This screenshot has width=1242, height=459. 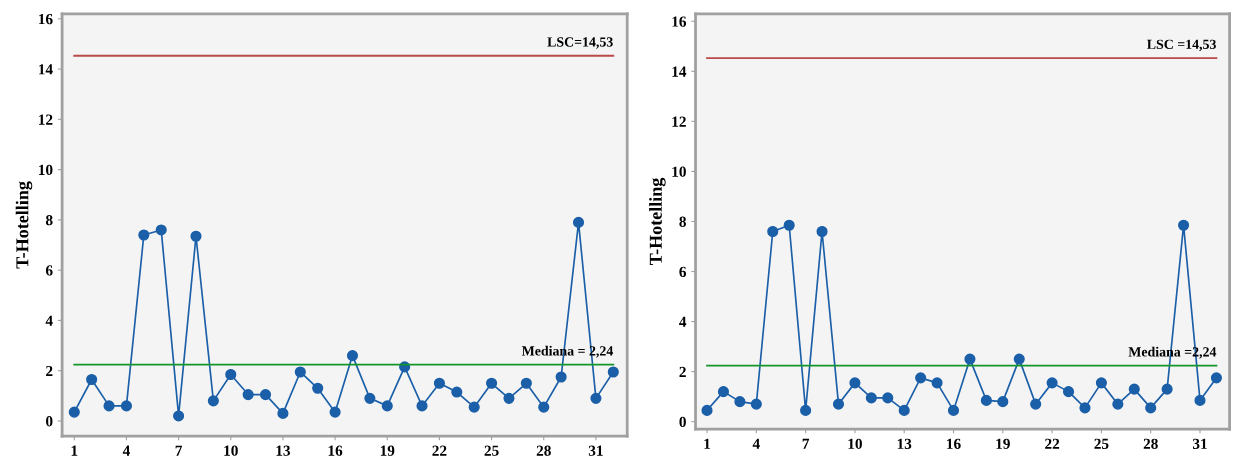 What do you see at coordinates (1181, 45) in the screenshot?
I see `ref-line-label: LSC =14,53` at bounding box center [1181, 45].